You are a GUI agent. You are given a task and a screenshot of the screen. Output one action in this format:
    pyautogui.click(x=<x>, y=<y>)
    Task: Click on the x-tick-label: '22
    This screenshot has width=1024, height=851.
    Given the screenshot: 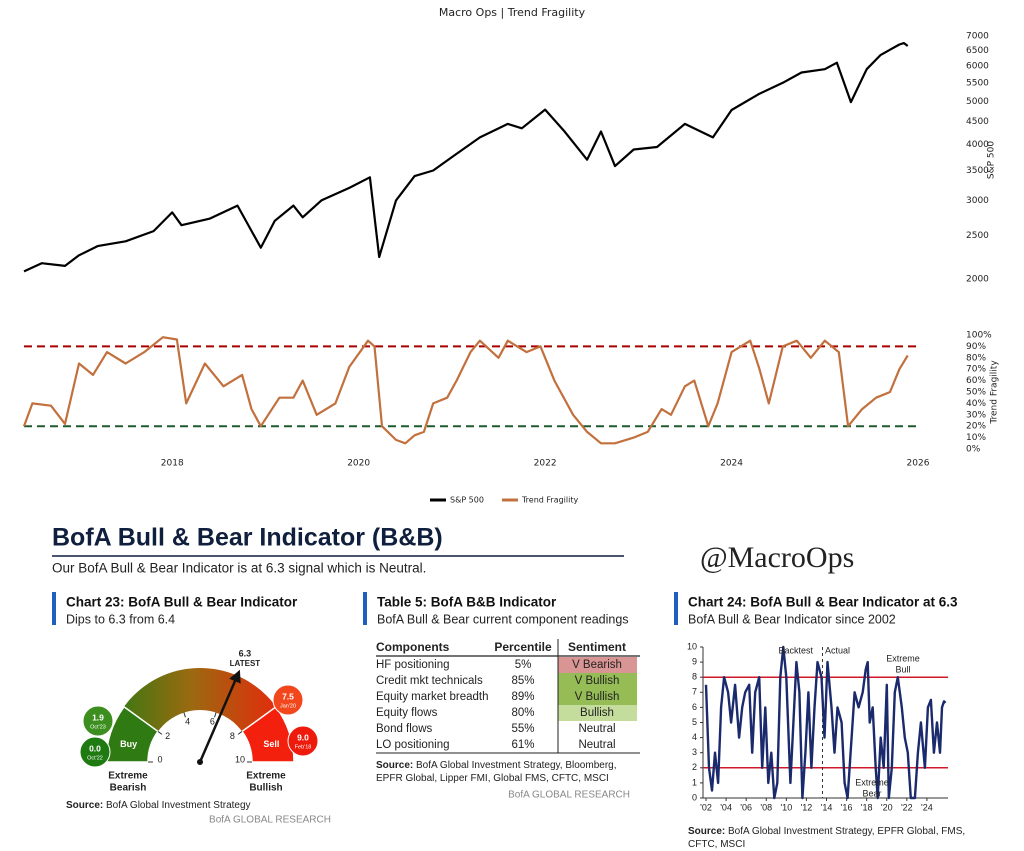 What is the action you would take?
    pyautogui.click(x=907, y=807)
    